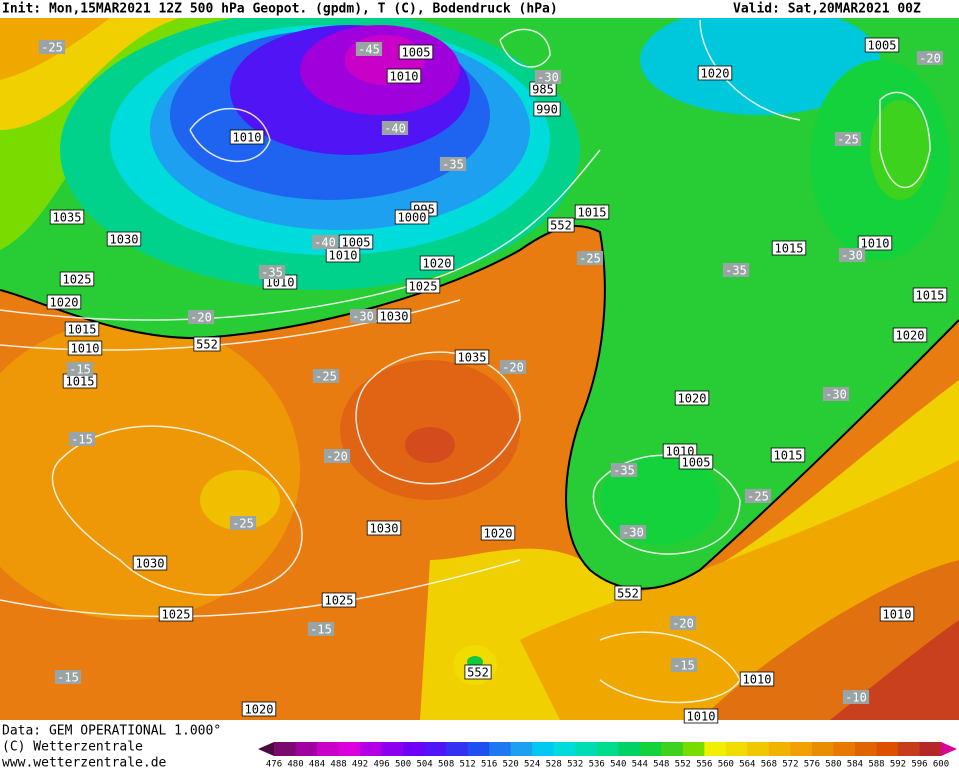 This screenshot has height=774, width=959. What do you see at coordinates (489, 765) in the screenshot?
I see `colorbar-label: 516` at bounding box center [489, 765].